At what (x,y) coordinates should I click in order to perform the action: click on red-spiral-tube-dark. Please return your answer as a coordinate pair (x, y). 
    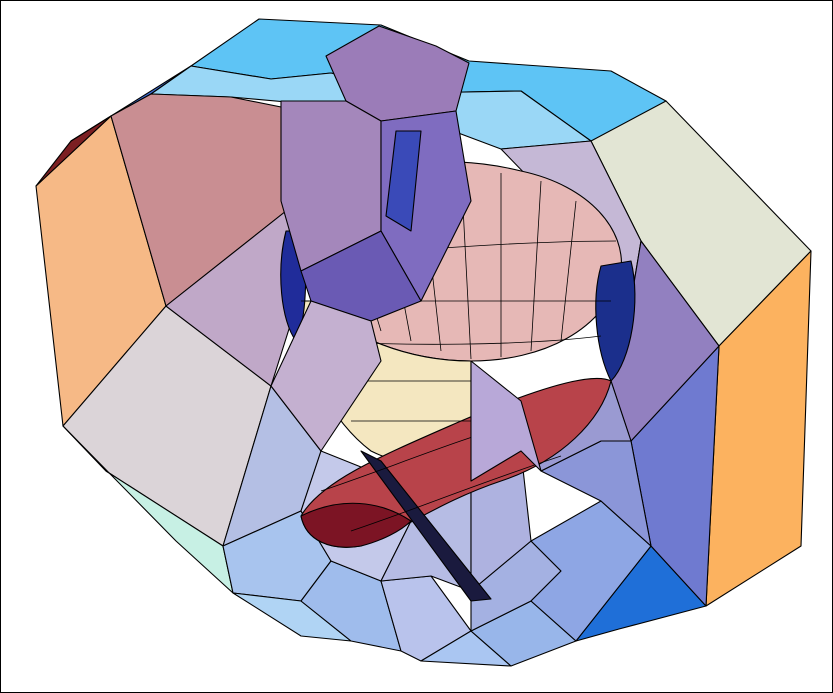
    Looking at the image, I should click on (356, 525).